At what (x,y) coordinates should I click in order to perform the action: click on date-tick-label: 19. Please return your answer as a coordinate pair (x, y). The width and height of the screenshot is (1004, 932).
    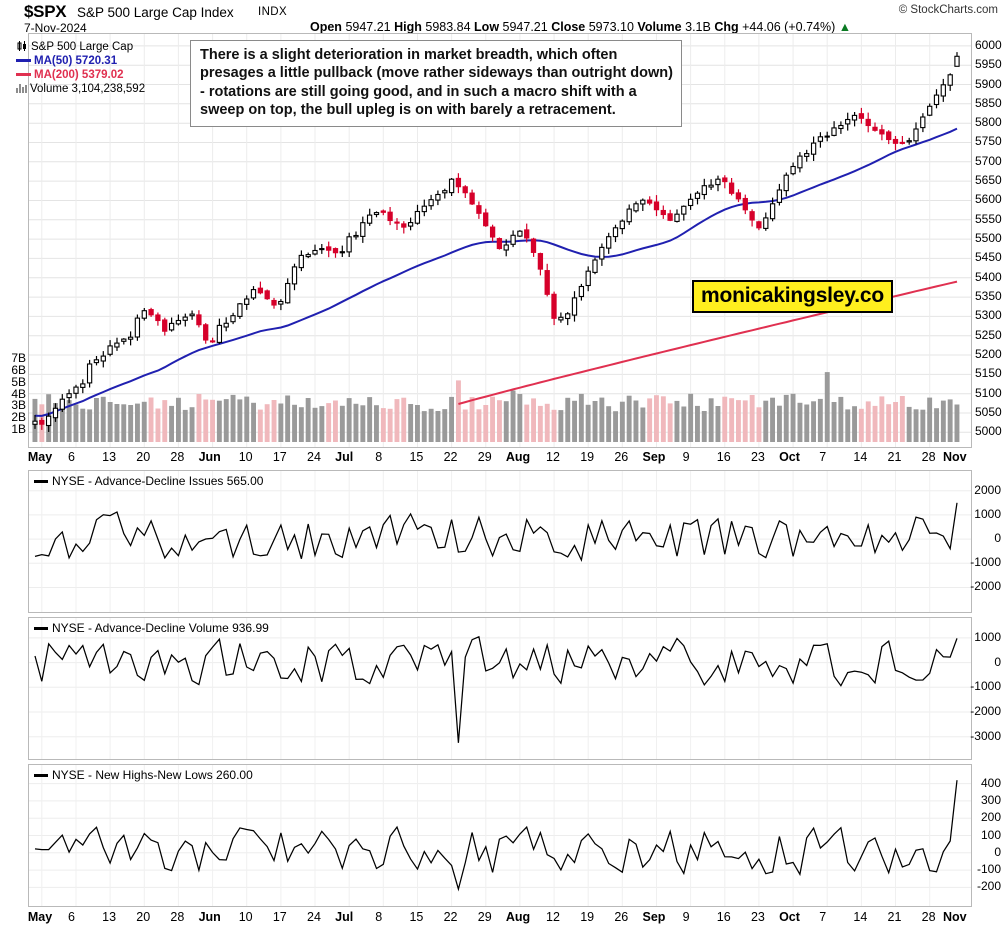
    Looking at the image, I should click on (587, 917).